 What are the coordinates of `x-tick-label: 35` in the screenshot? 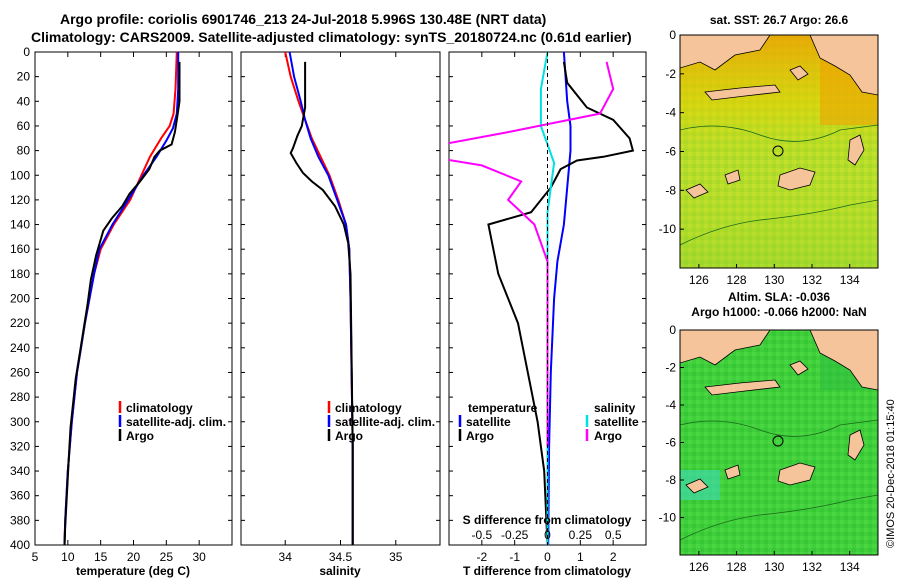 It's located at (396, 557).